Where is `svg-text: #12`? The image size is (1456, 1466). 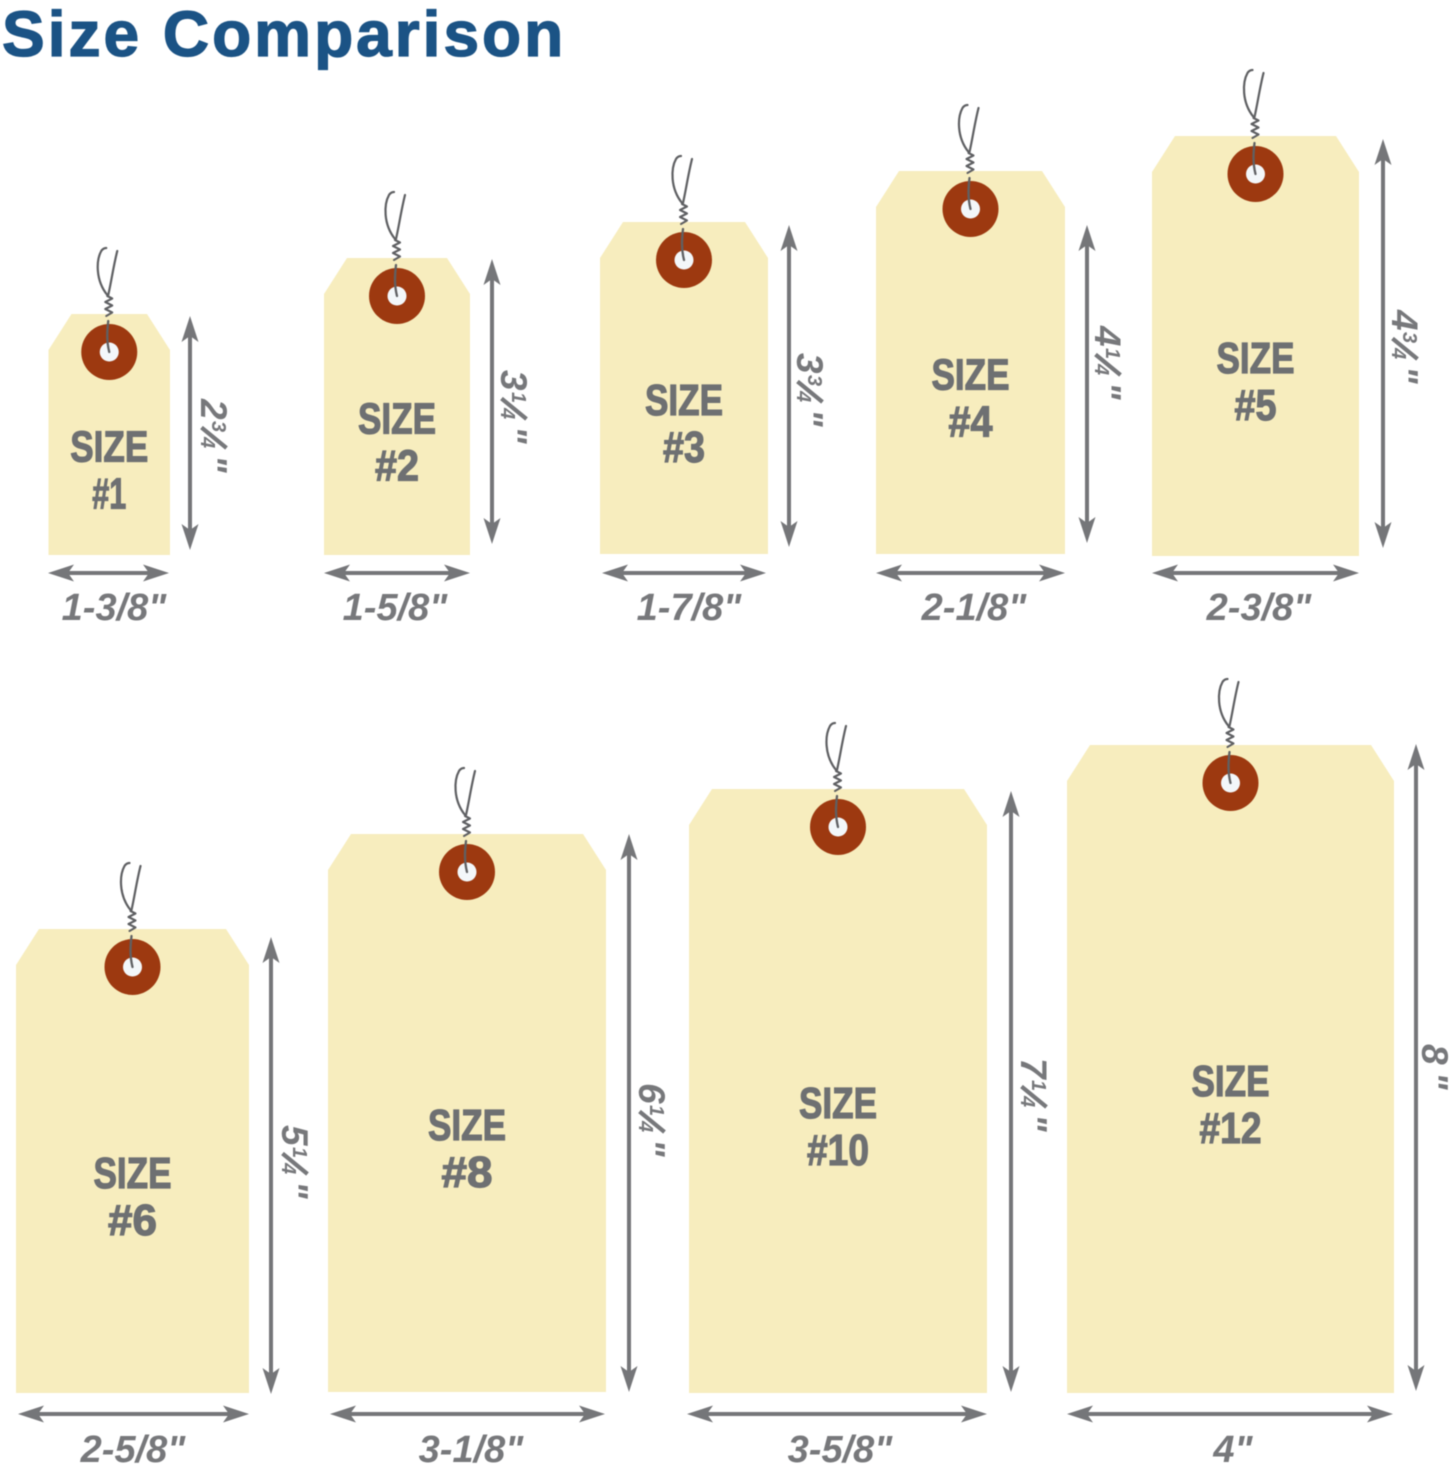
svg-text: #12 is located at coordinates (1231, 1128).